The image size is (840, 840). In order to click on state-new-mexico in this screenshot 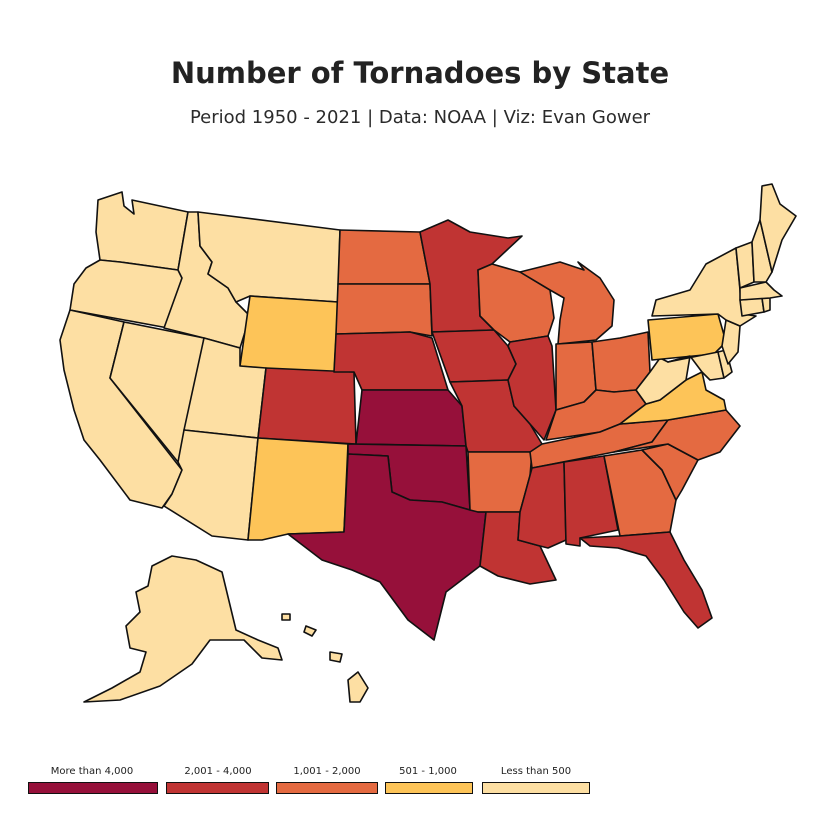, I will do `click(298, 489)`.